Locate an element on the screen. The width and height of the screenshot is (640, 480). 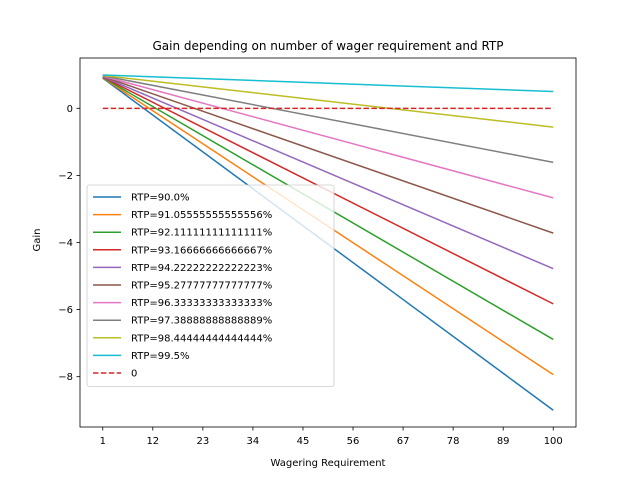
x-tick-label-6: 67 is located at coordinates (403, 441).